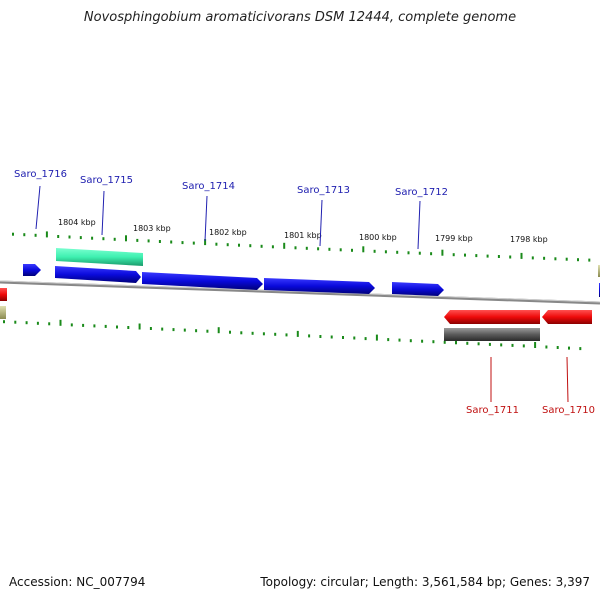 The image size is (600, 600). I want to click on gene-edge-reverse-arrow, so click(3, 294).